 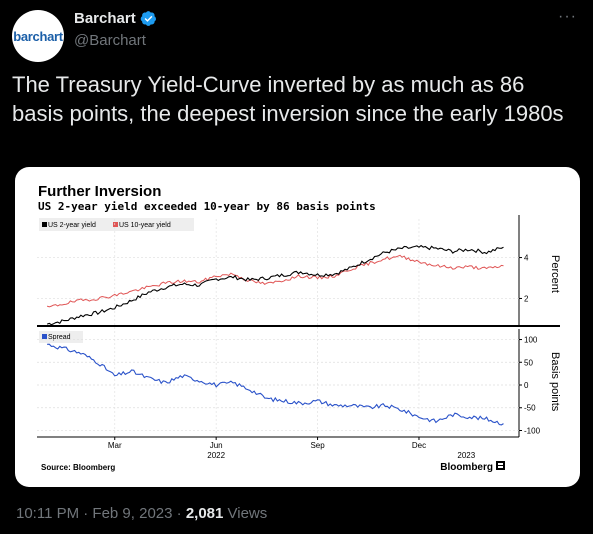 I want to click on x-tick-label: Dec, so click(x=419, y=445).